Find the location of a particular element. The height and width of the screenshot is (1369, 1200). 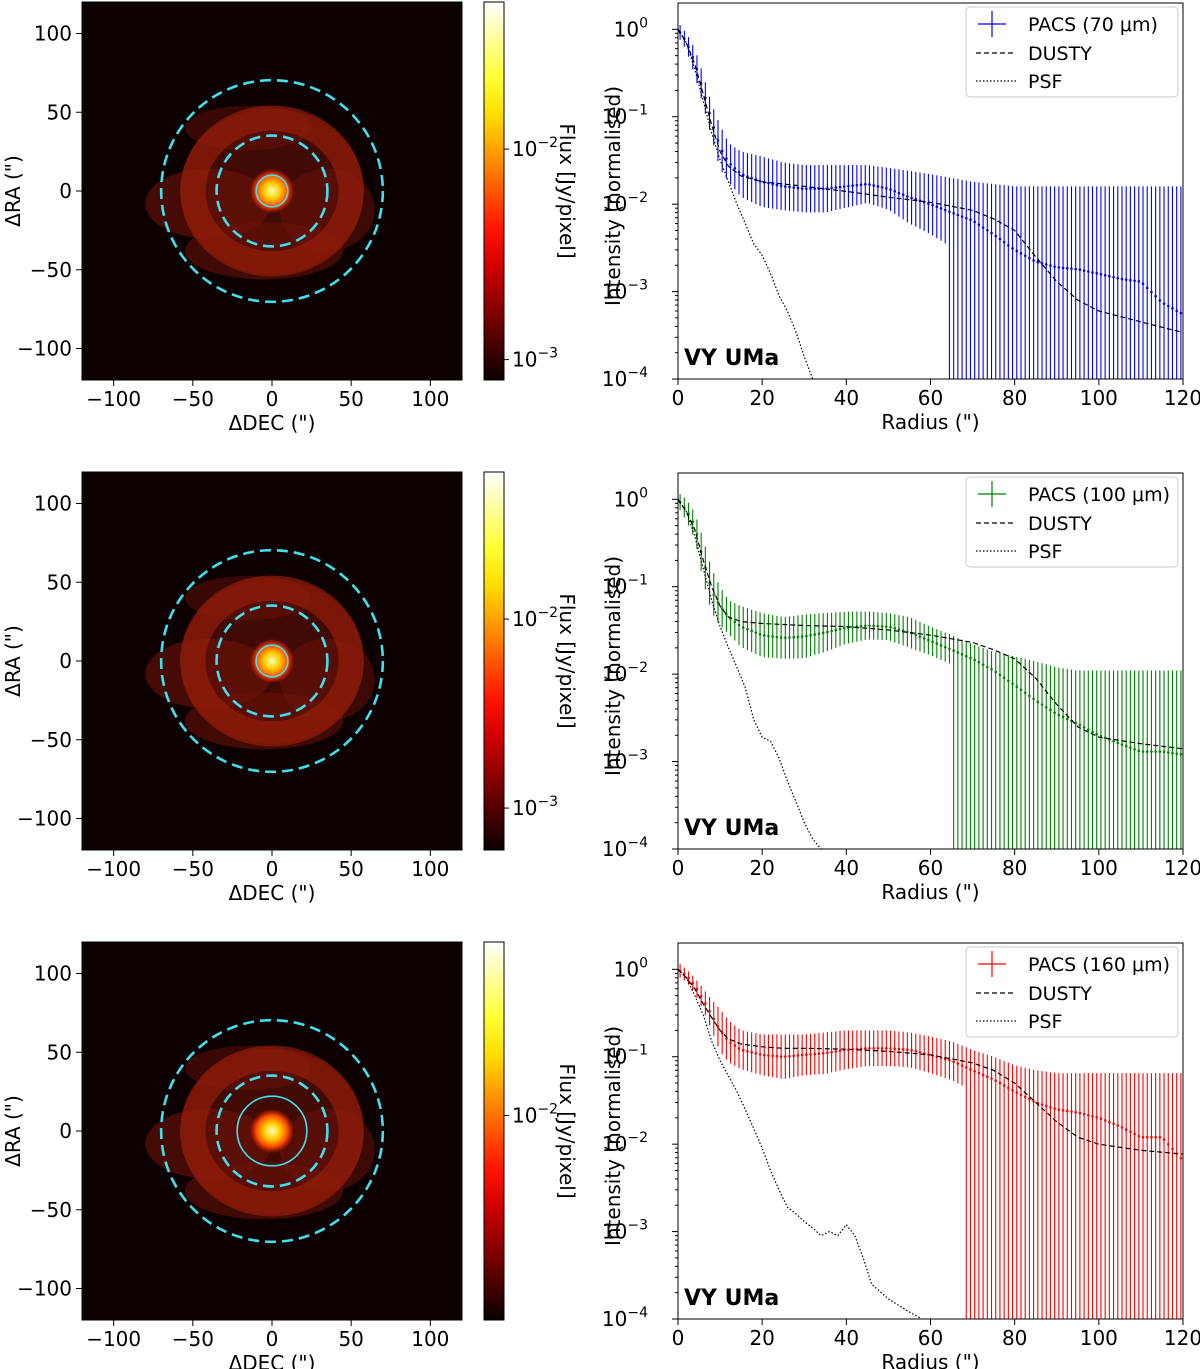

y-tick-exponent: −2 is located at coordinates (637, 1138).